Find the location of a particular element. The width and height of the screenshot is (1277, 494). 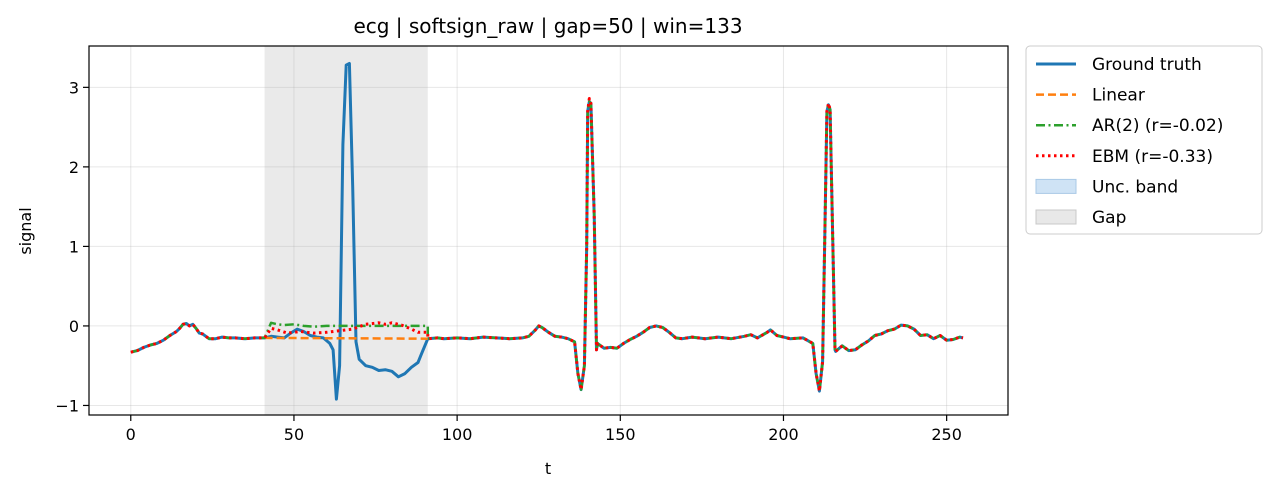

y-axis-label: signal is located at coordinates (25, 230).